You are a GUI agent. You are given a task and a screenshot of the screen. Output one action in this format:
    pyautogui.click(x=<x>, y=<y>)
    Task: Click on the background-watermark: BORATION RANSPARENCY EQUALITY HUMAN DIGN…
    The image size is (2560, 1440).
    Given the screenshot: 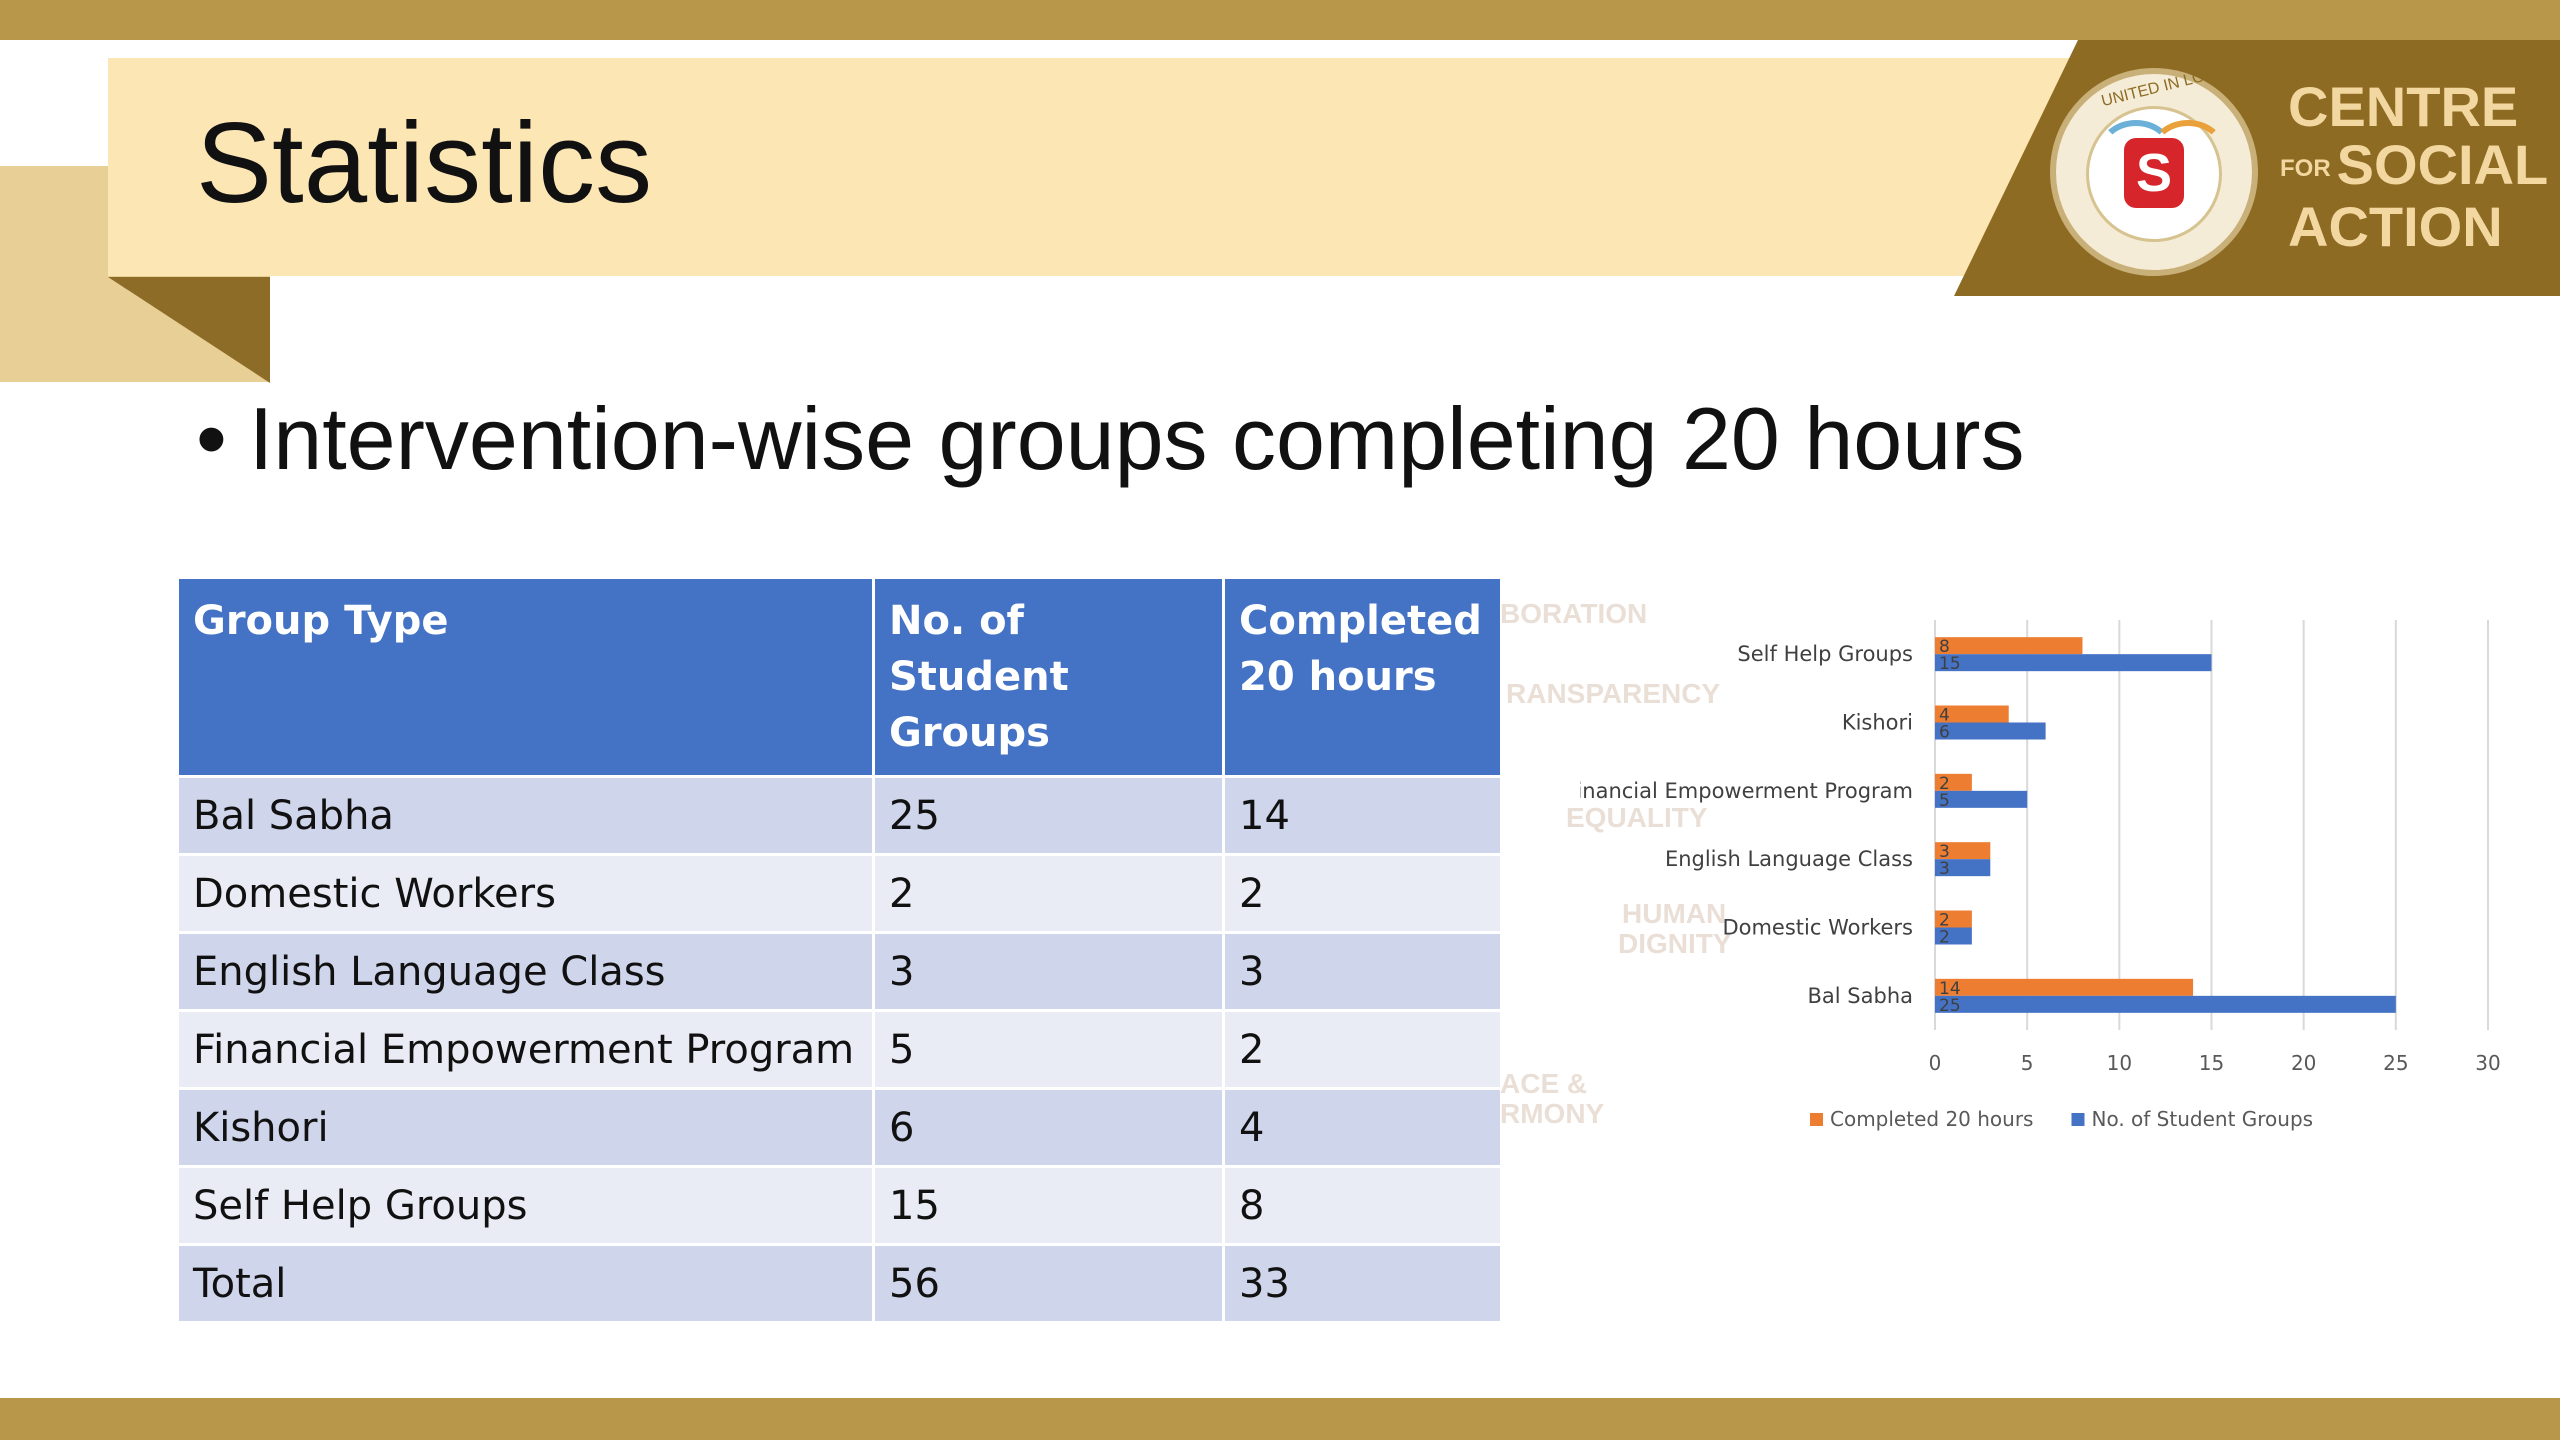 What is the action you would take?
    pyautogui.click(x=1630, y=870)
    